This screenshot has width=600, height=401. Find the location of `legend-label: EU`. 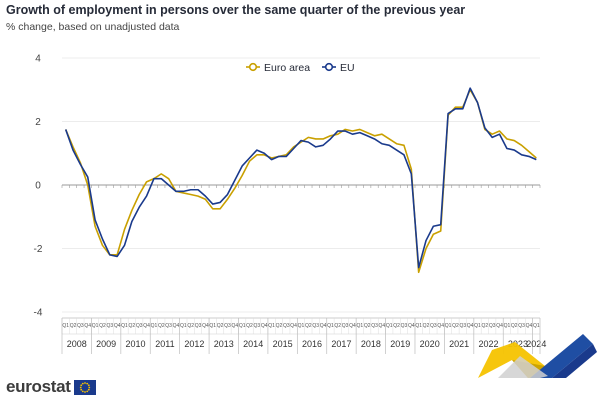

legend-label: EU is located at coordinates (347, 68).